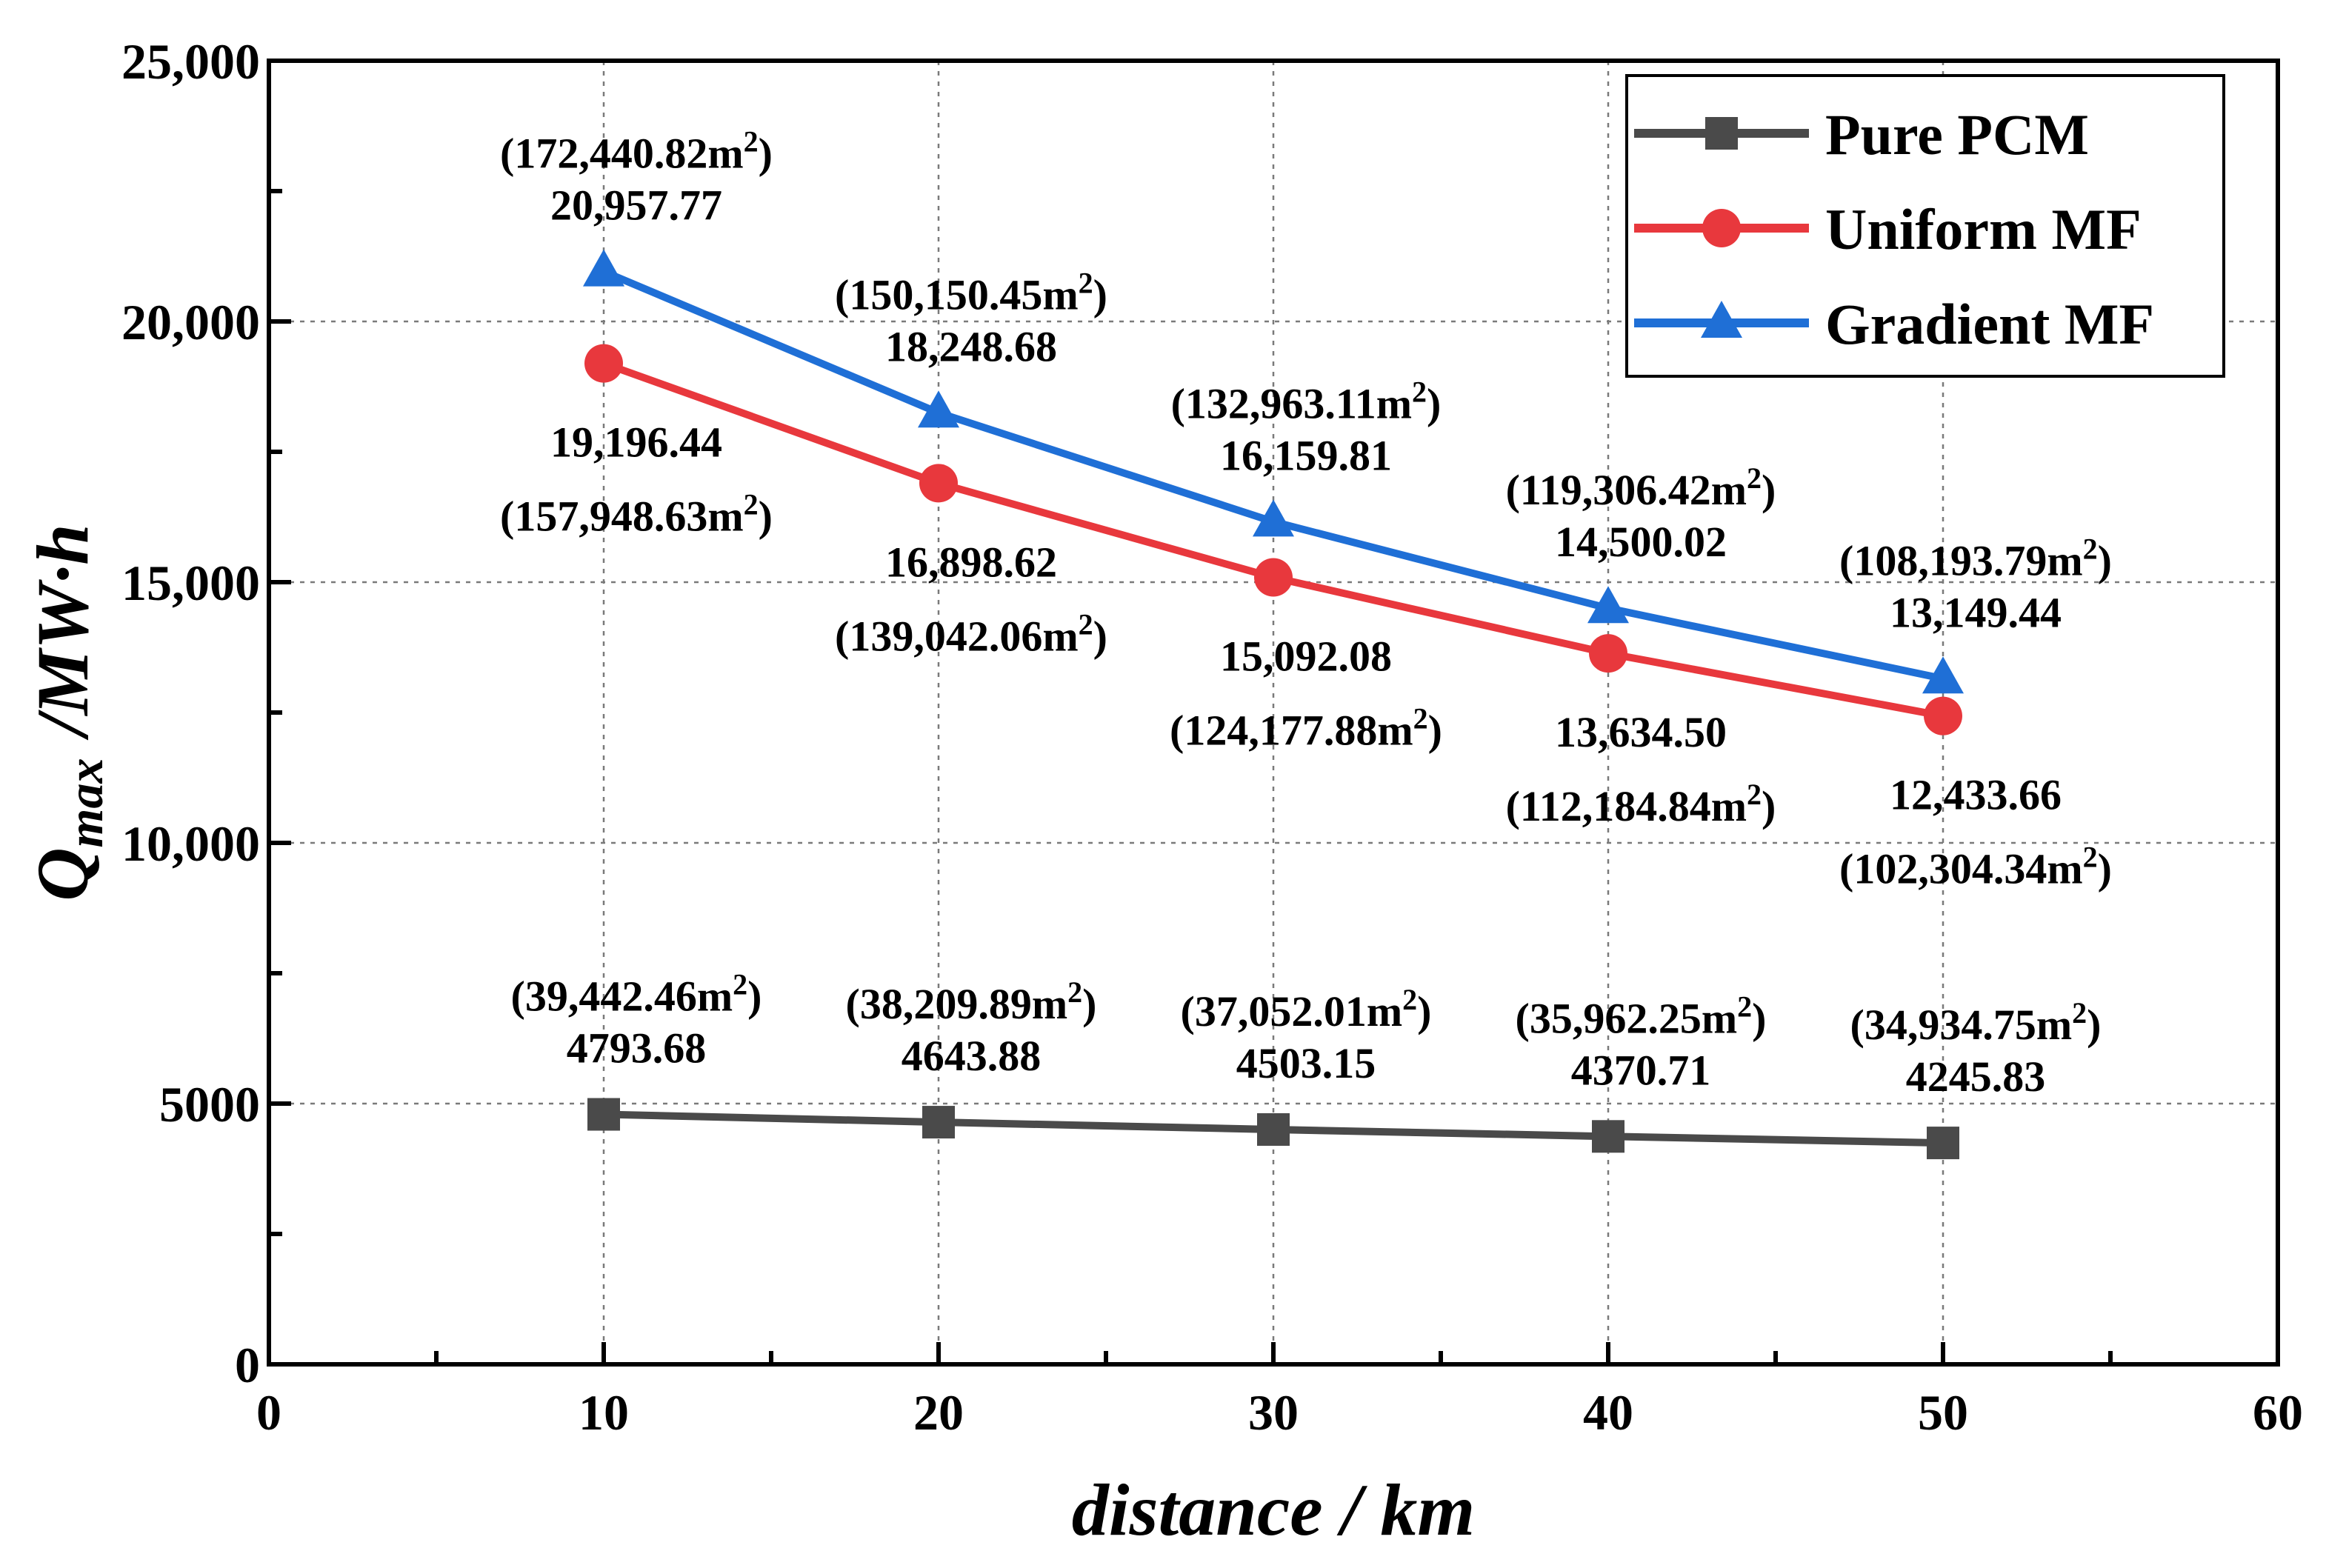 The width and height of the screenshot is (2326, 1568). Describe the element at coordinates (957, 294) in the screenshot. I see `area-value: (150,150.45m` at that location.